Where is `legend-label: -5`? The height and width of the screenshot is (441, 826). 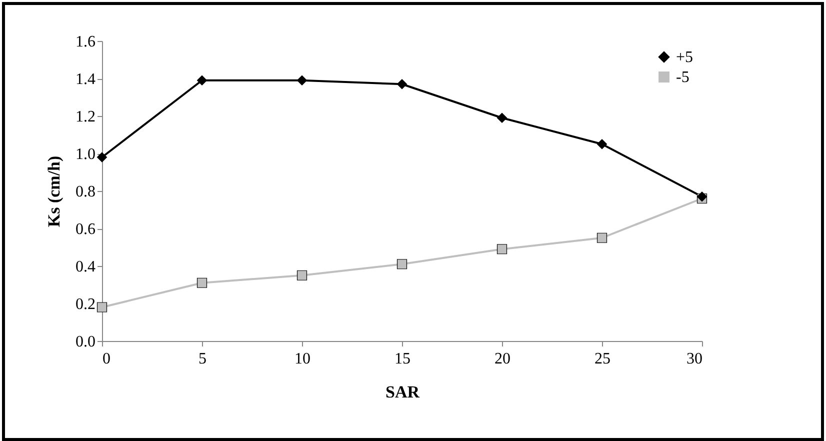
legend-label: -5 is located at coordinates (683, 77).